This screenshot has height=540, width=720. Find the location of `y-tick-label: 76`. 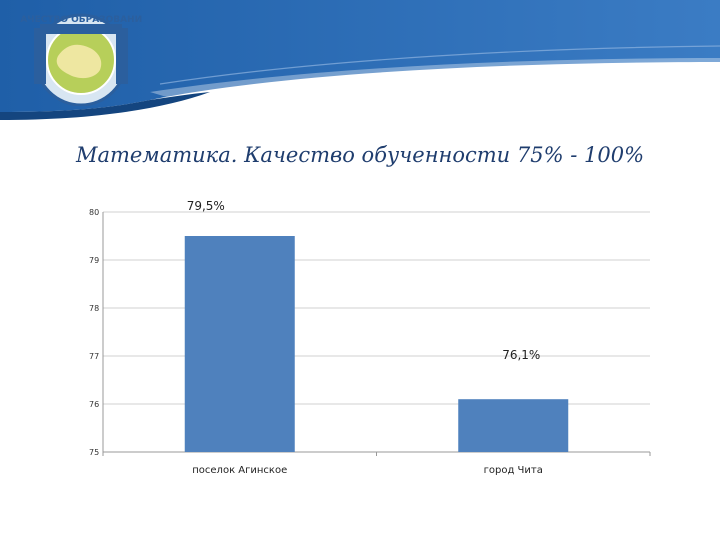

y-tick-label: 76 is located at coordinates (94, 404).